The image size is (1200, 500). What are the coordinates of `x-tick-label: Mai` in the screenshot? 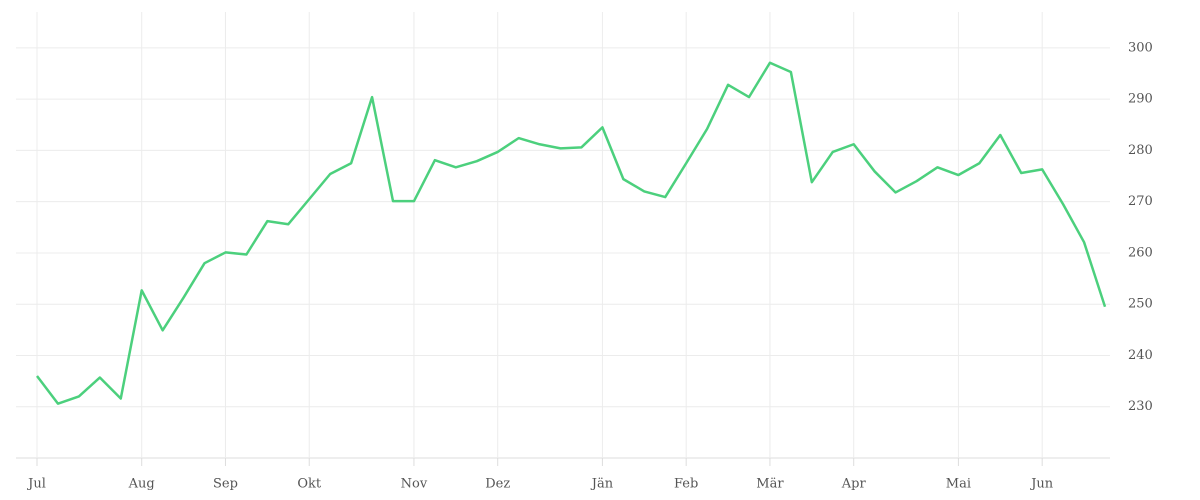 It's located at (958, 484).